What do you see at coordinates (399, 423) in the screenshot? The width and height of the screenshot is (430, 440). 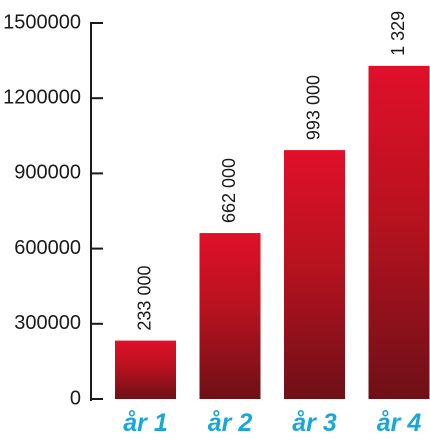 I see `category-label-4: år 4` at bounding box center [399, 423].